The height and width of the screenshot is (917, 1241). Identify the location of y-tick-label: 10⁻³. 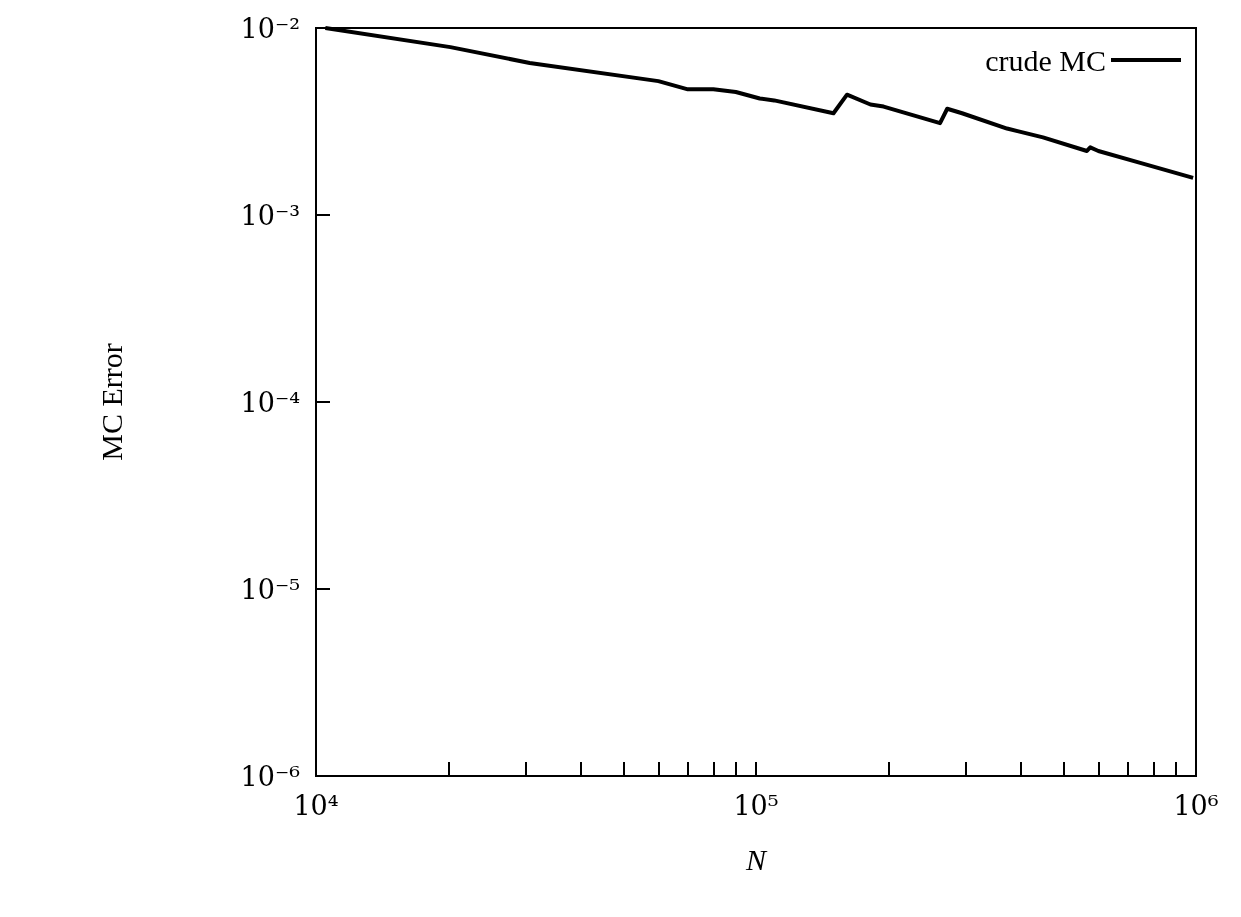
(270, 215).